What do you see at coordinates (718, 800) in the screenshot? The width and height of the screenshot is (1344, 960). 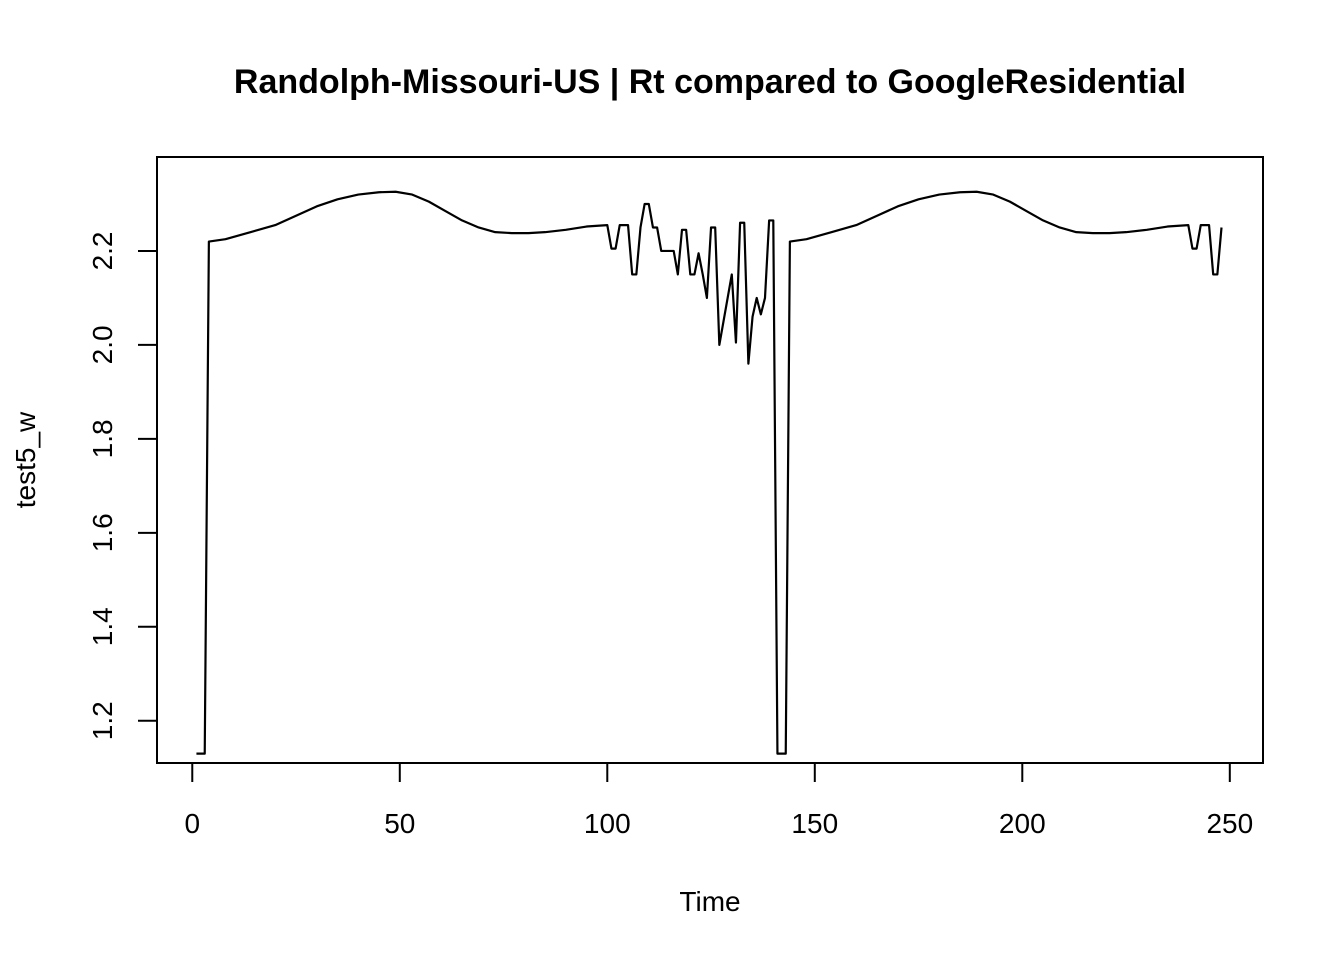 I see `x-axis: 0 50 100 150 200 250` at bounding box center [718, 800].